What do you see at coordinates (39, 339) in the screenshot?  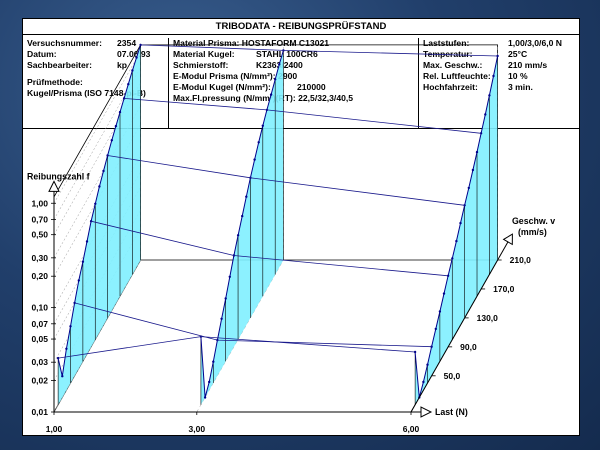 I see `y-tick-label: 0,05` at bounding box center [39, 339].